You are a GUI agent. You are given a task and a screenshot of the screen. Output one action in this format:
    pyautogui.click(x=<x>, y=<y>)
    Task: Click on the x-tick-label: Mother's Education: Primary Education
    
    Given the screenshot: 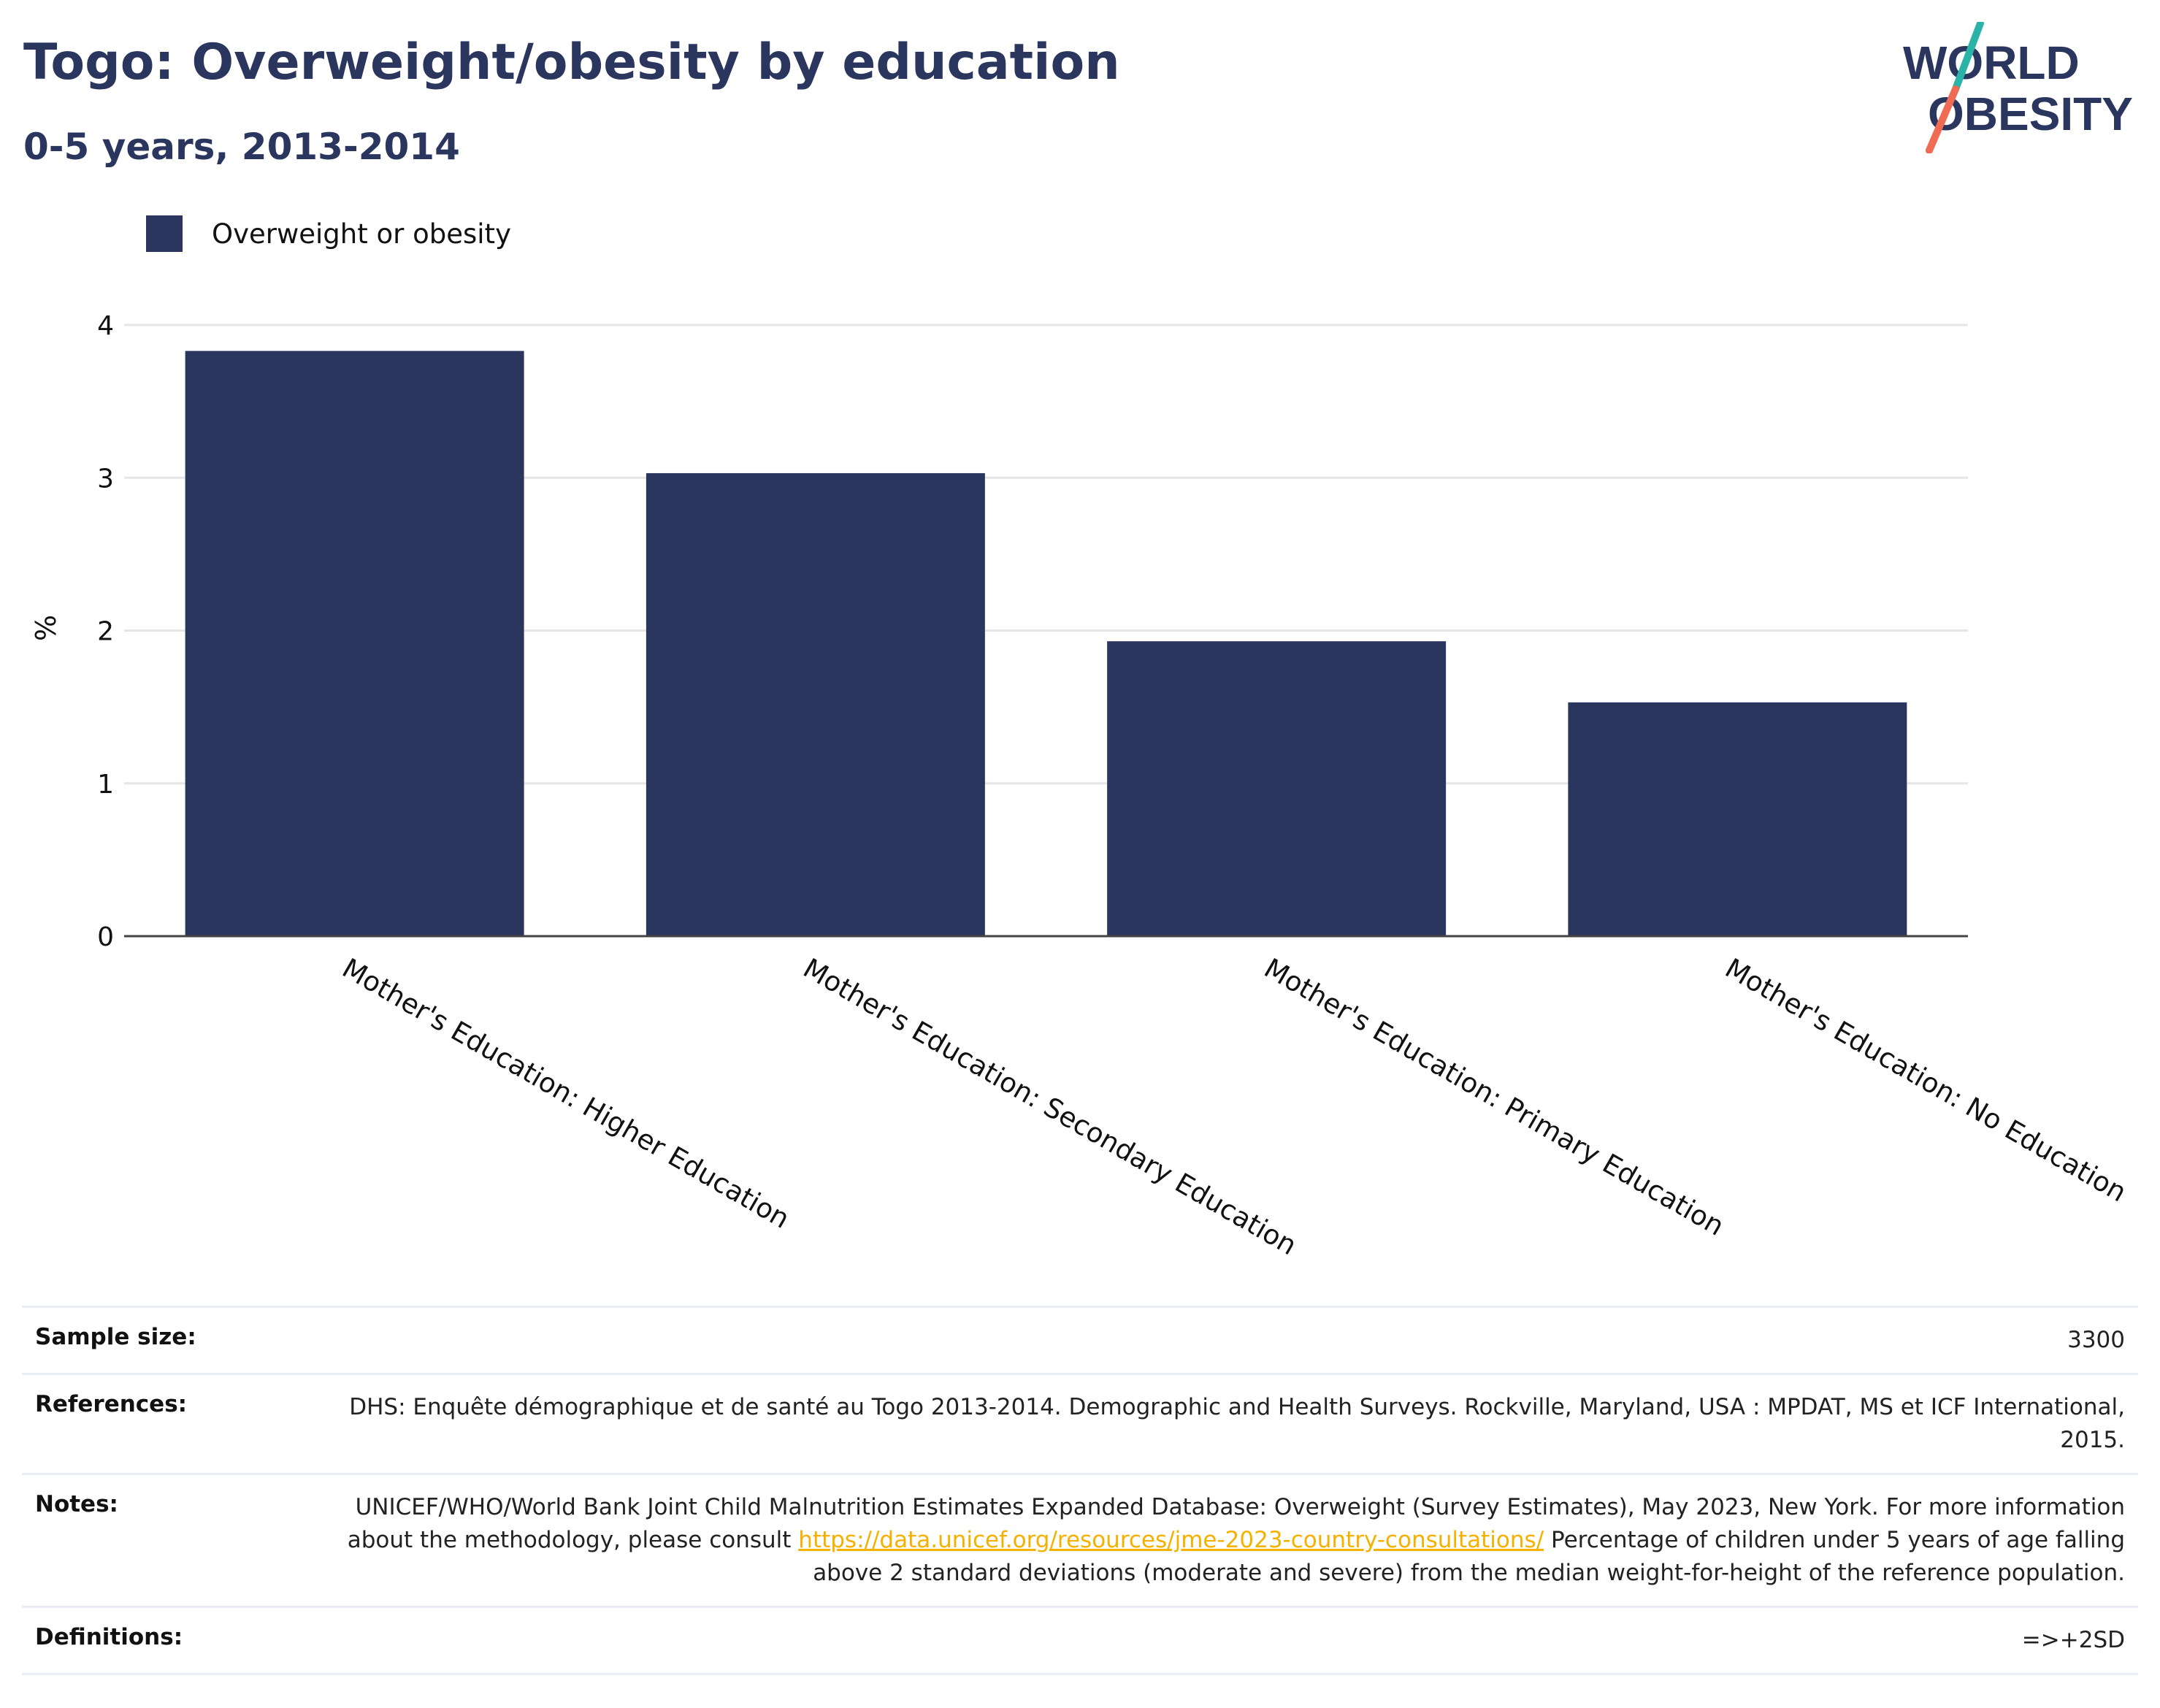 What is the action you would take?
    pyautogui.click(x=1494, y=1097)
    